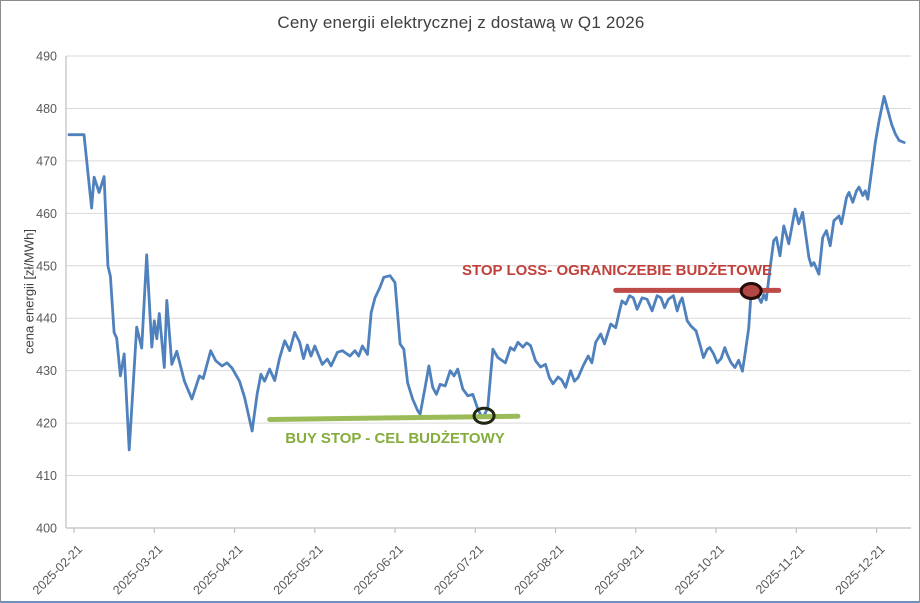 The image size is (920, 603). Describe the element at coordinates (137, 569) in the screenshot. I see `x-tick-label: 2025-03-21` at that location.